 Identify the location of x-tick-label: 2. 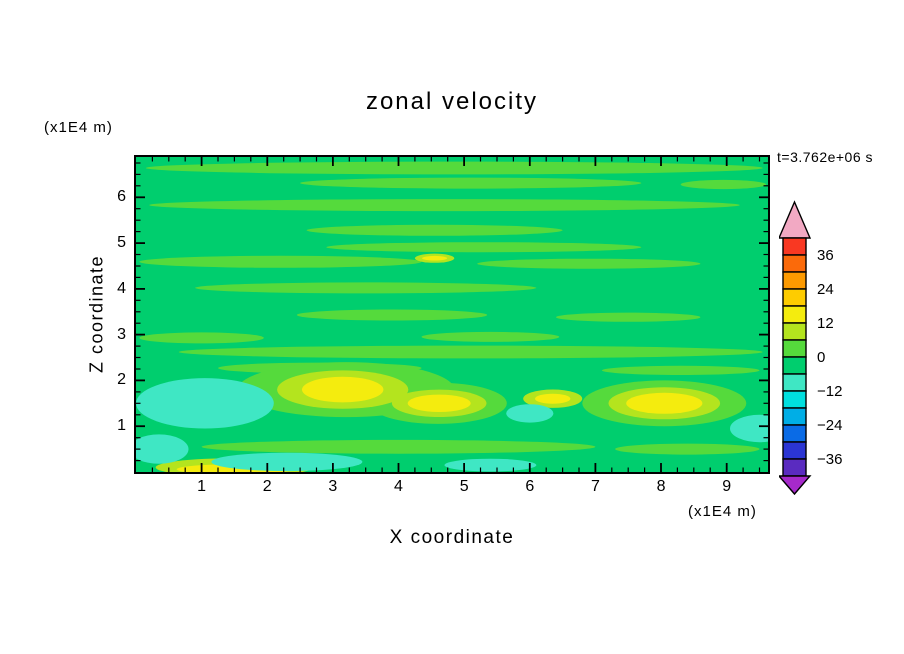
(267, 486).